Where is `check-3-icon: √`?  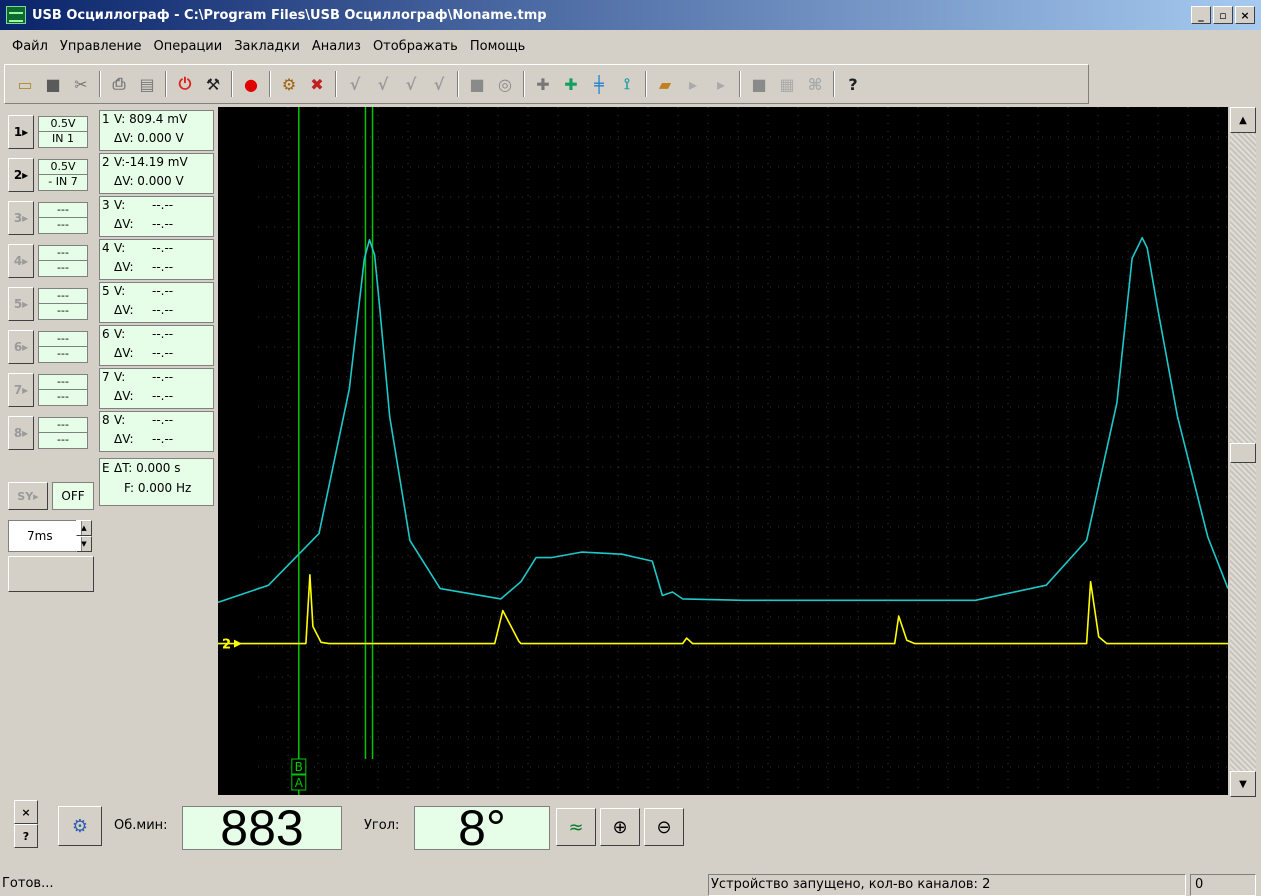
check-3-icon: √ is located at coordinates (411, 84).